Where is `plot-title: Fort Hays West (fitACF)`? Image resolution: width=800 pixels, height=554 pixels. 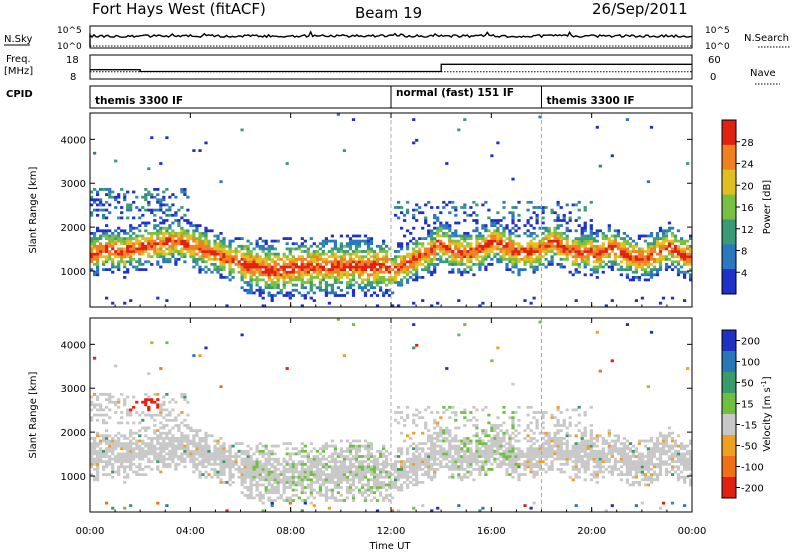 plot-title: Fort Hays West (fitACF) is located at coordinates (179, 9).